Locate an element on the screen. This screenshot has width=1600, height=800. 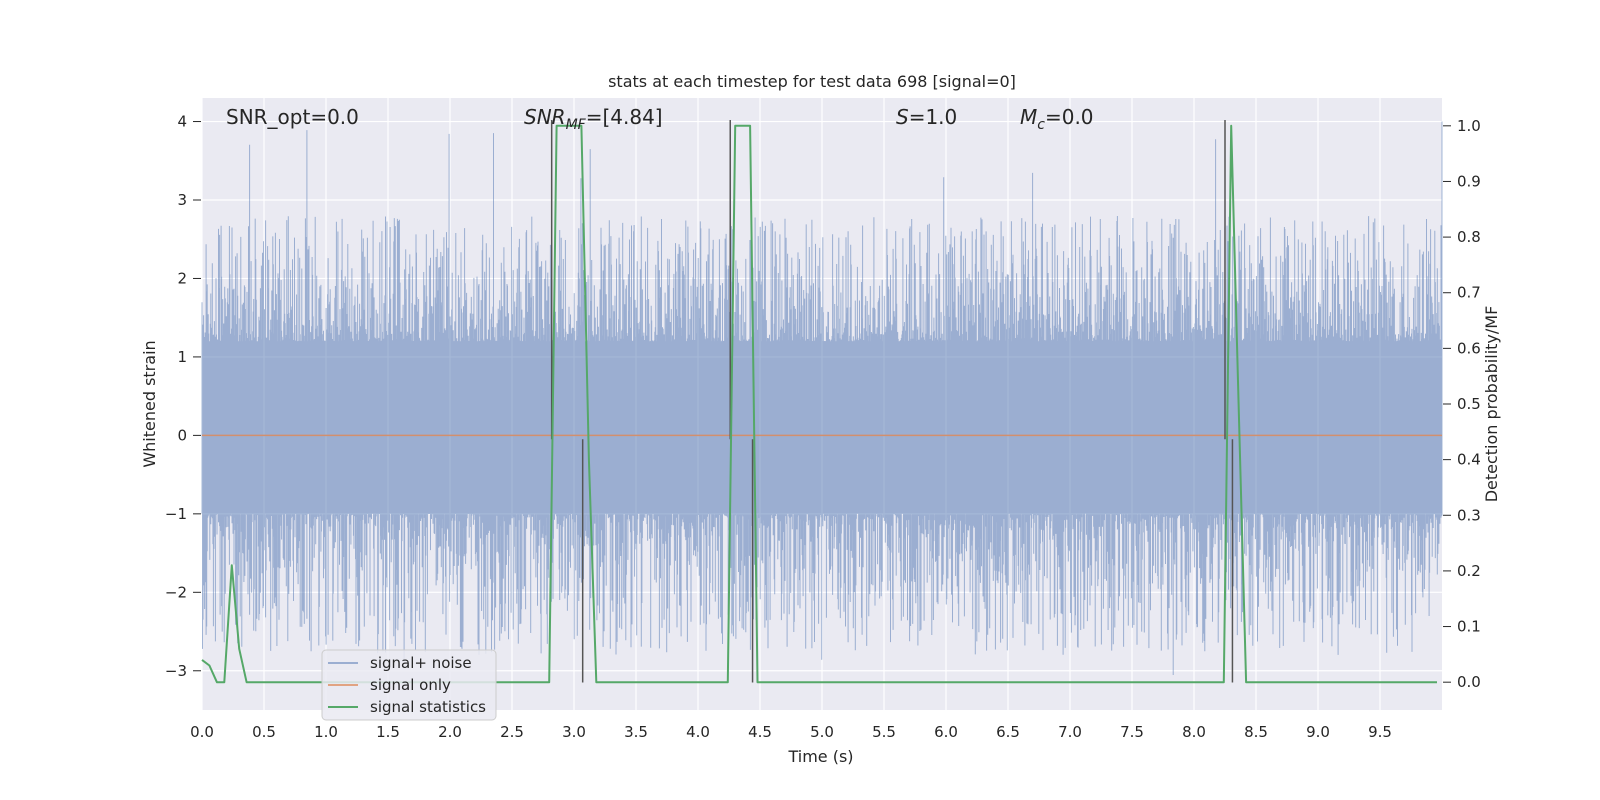
y-tick-label: 3 is located at coordinates (182, 200).